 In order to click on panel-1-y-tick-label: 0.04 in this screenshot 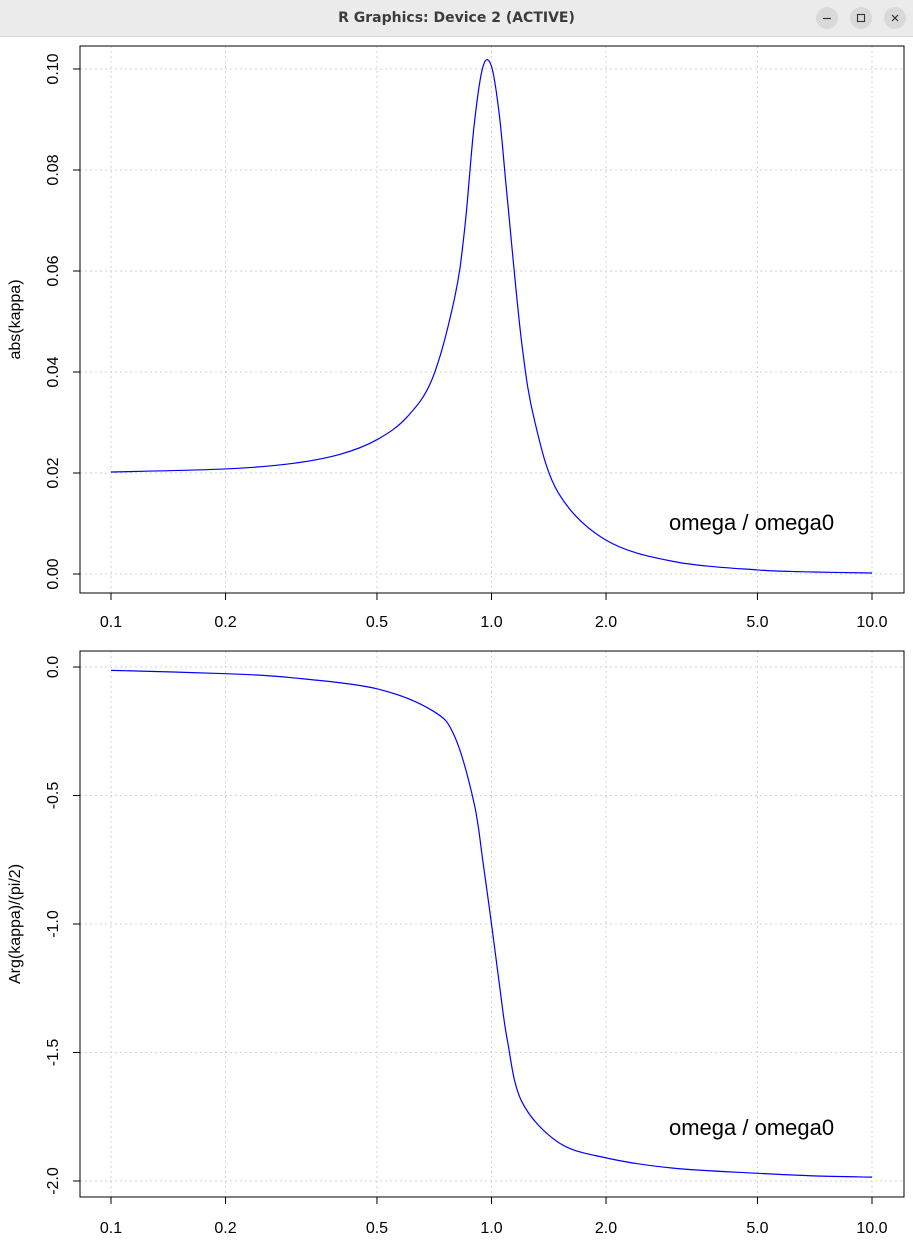, I will do `click(53, 371)`.